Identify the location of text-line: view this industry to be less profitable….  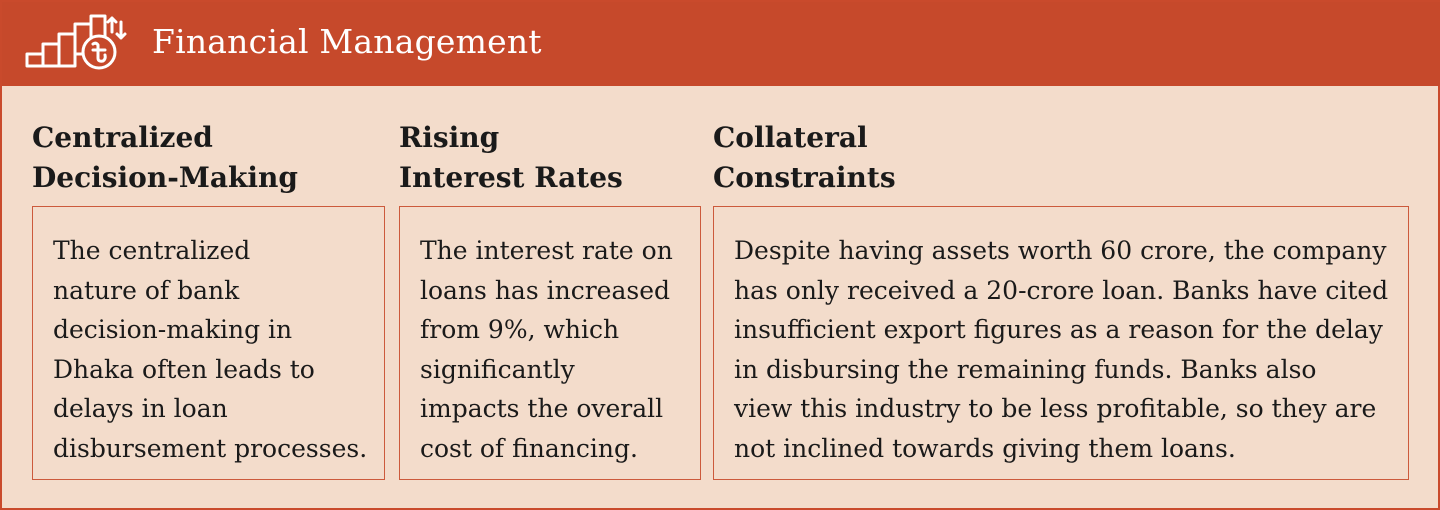
(1055, 409).